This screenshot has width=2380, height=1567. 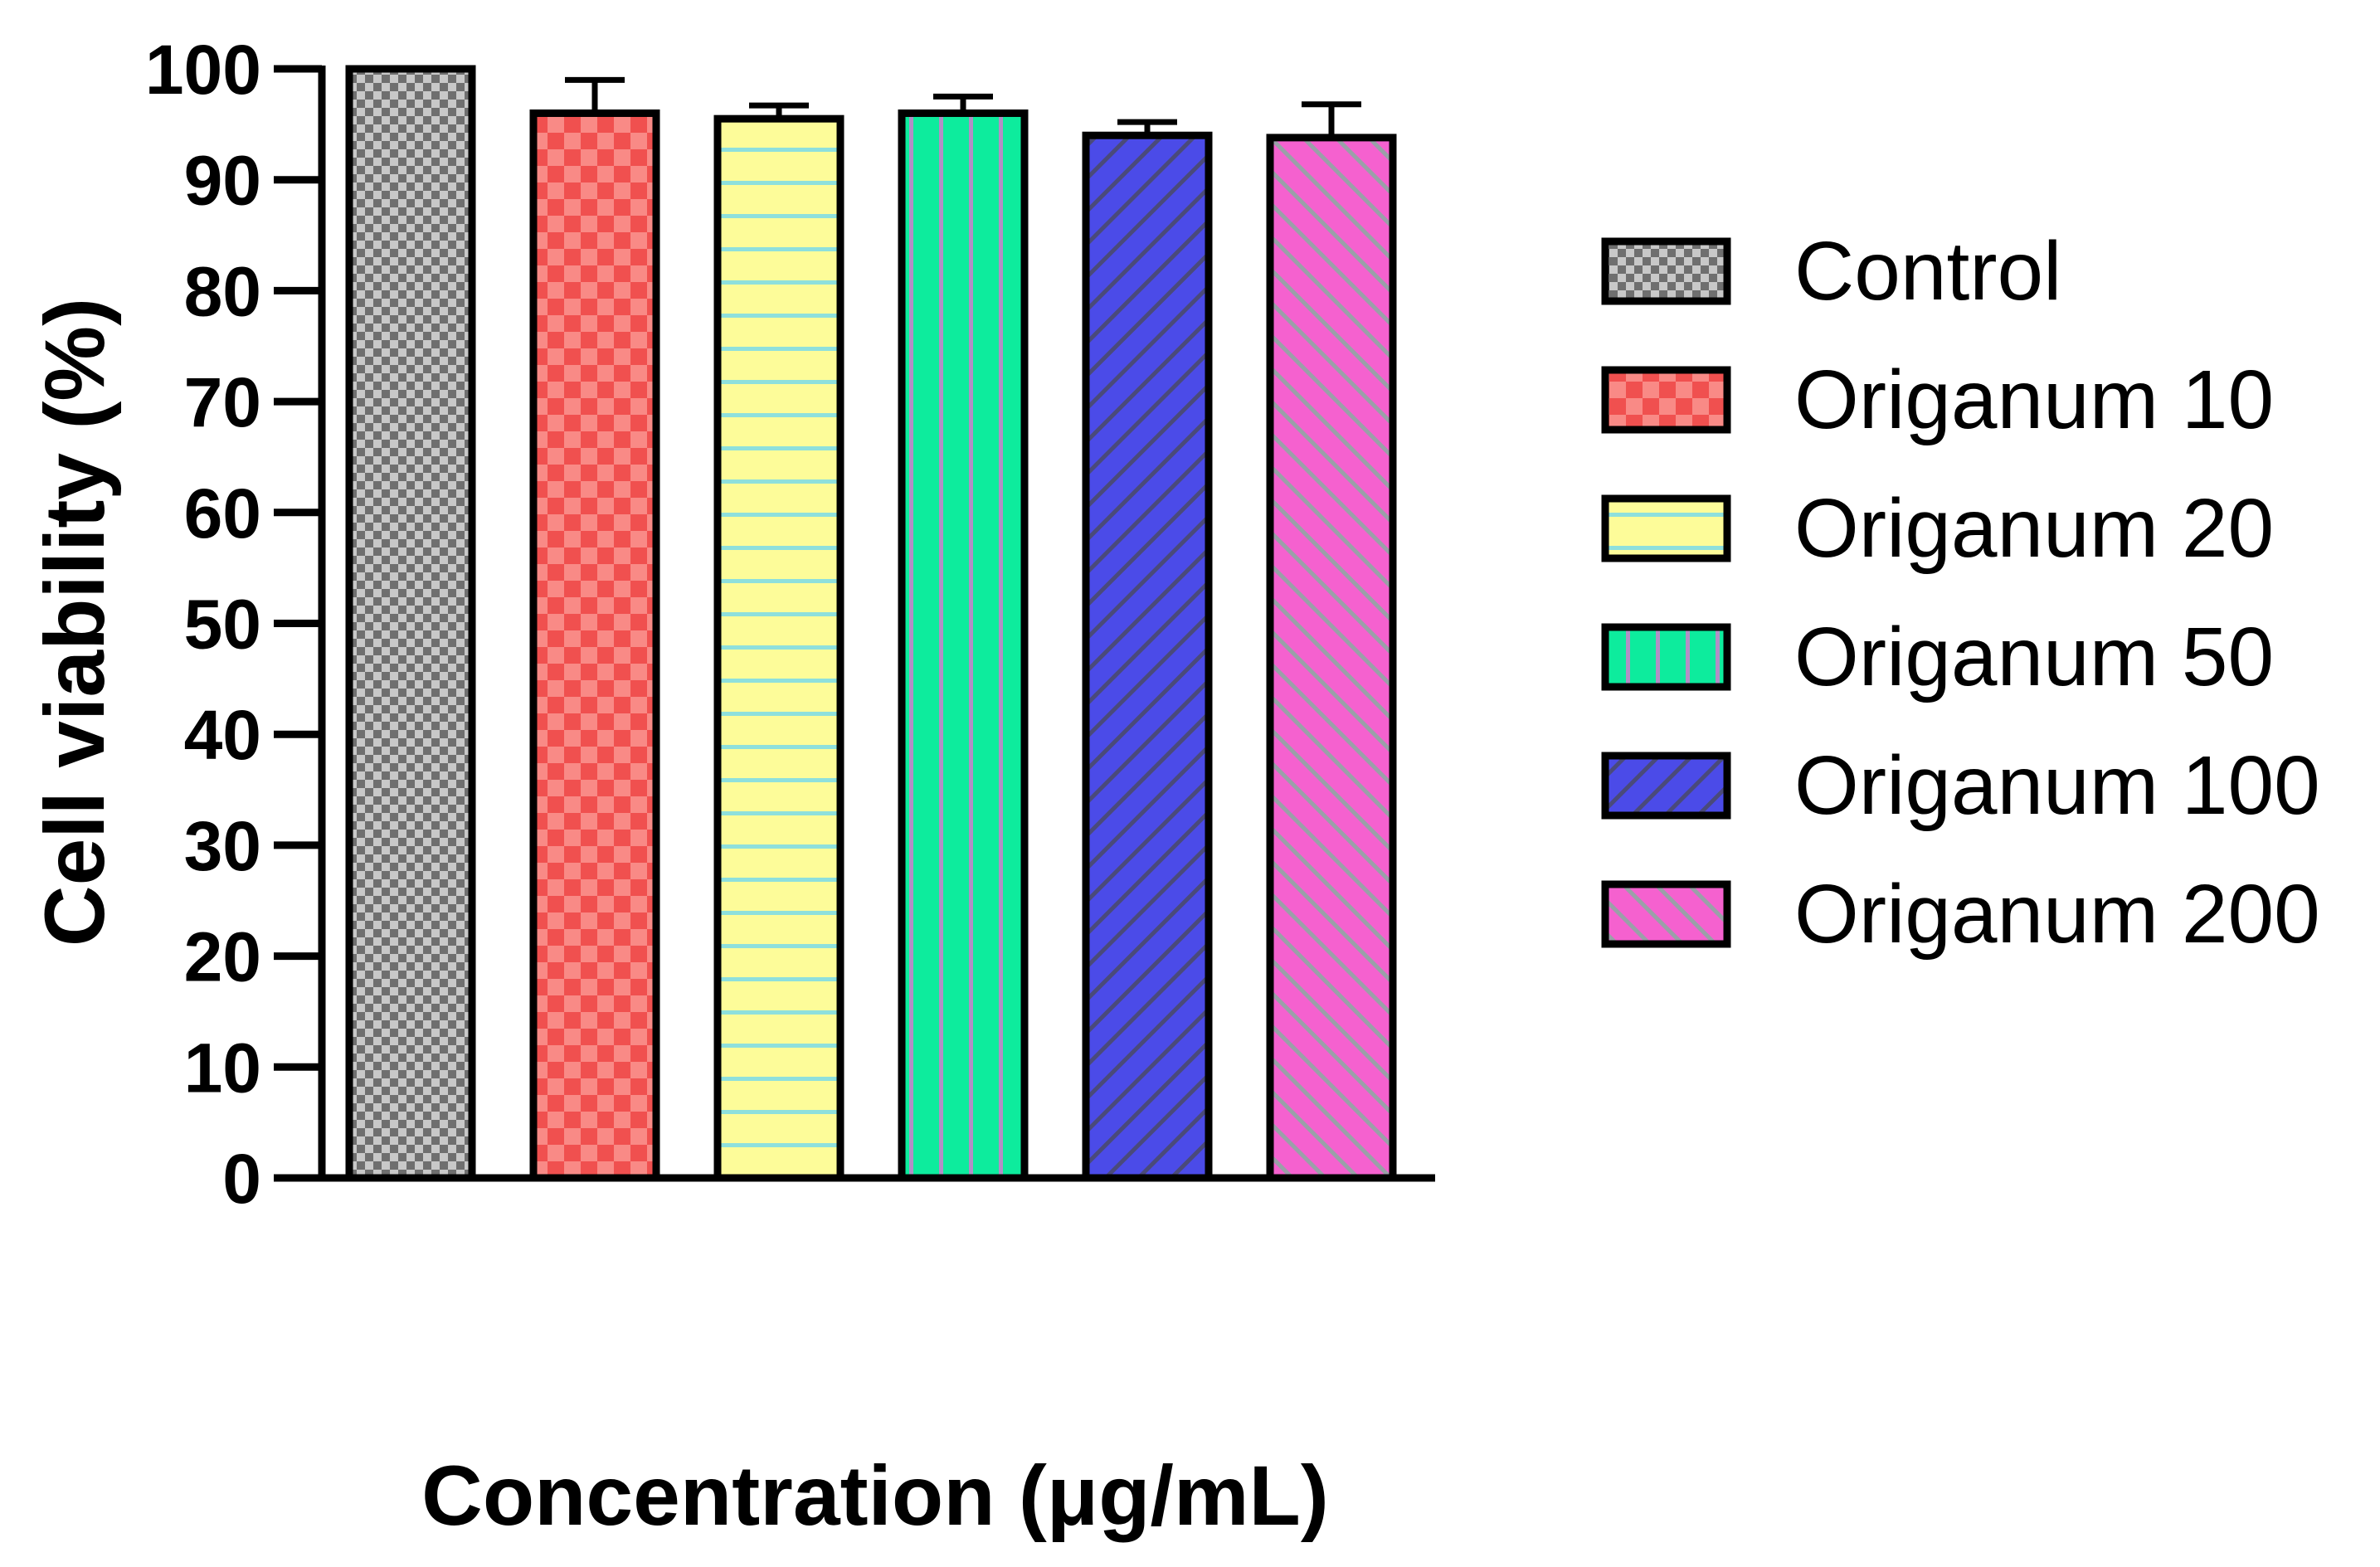 What do you see at coordinates (222, 181) in the screenshot?
I see `y-tick-label-90: 90` at bounding box center [222, 181].